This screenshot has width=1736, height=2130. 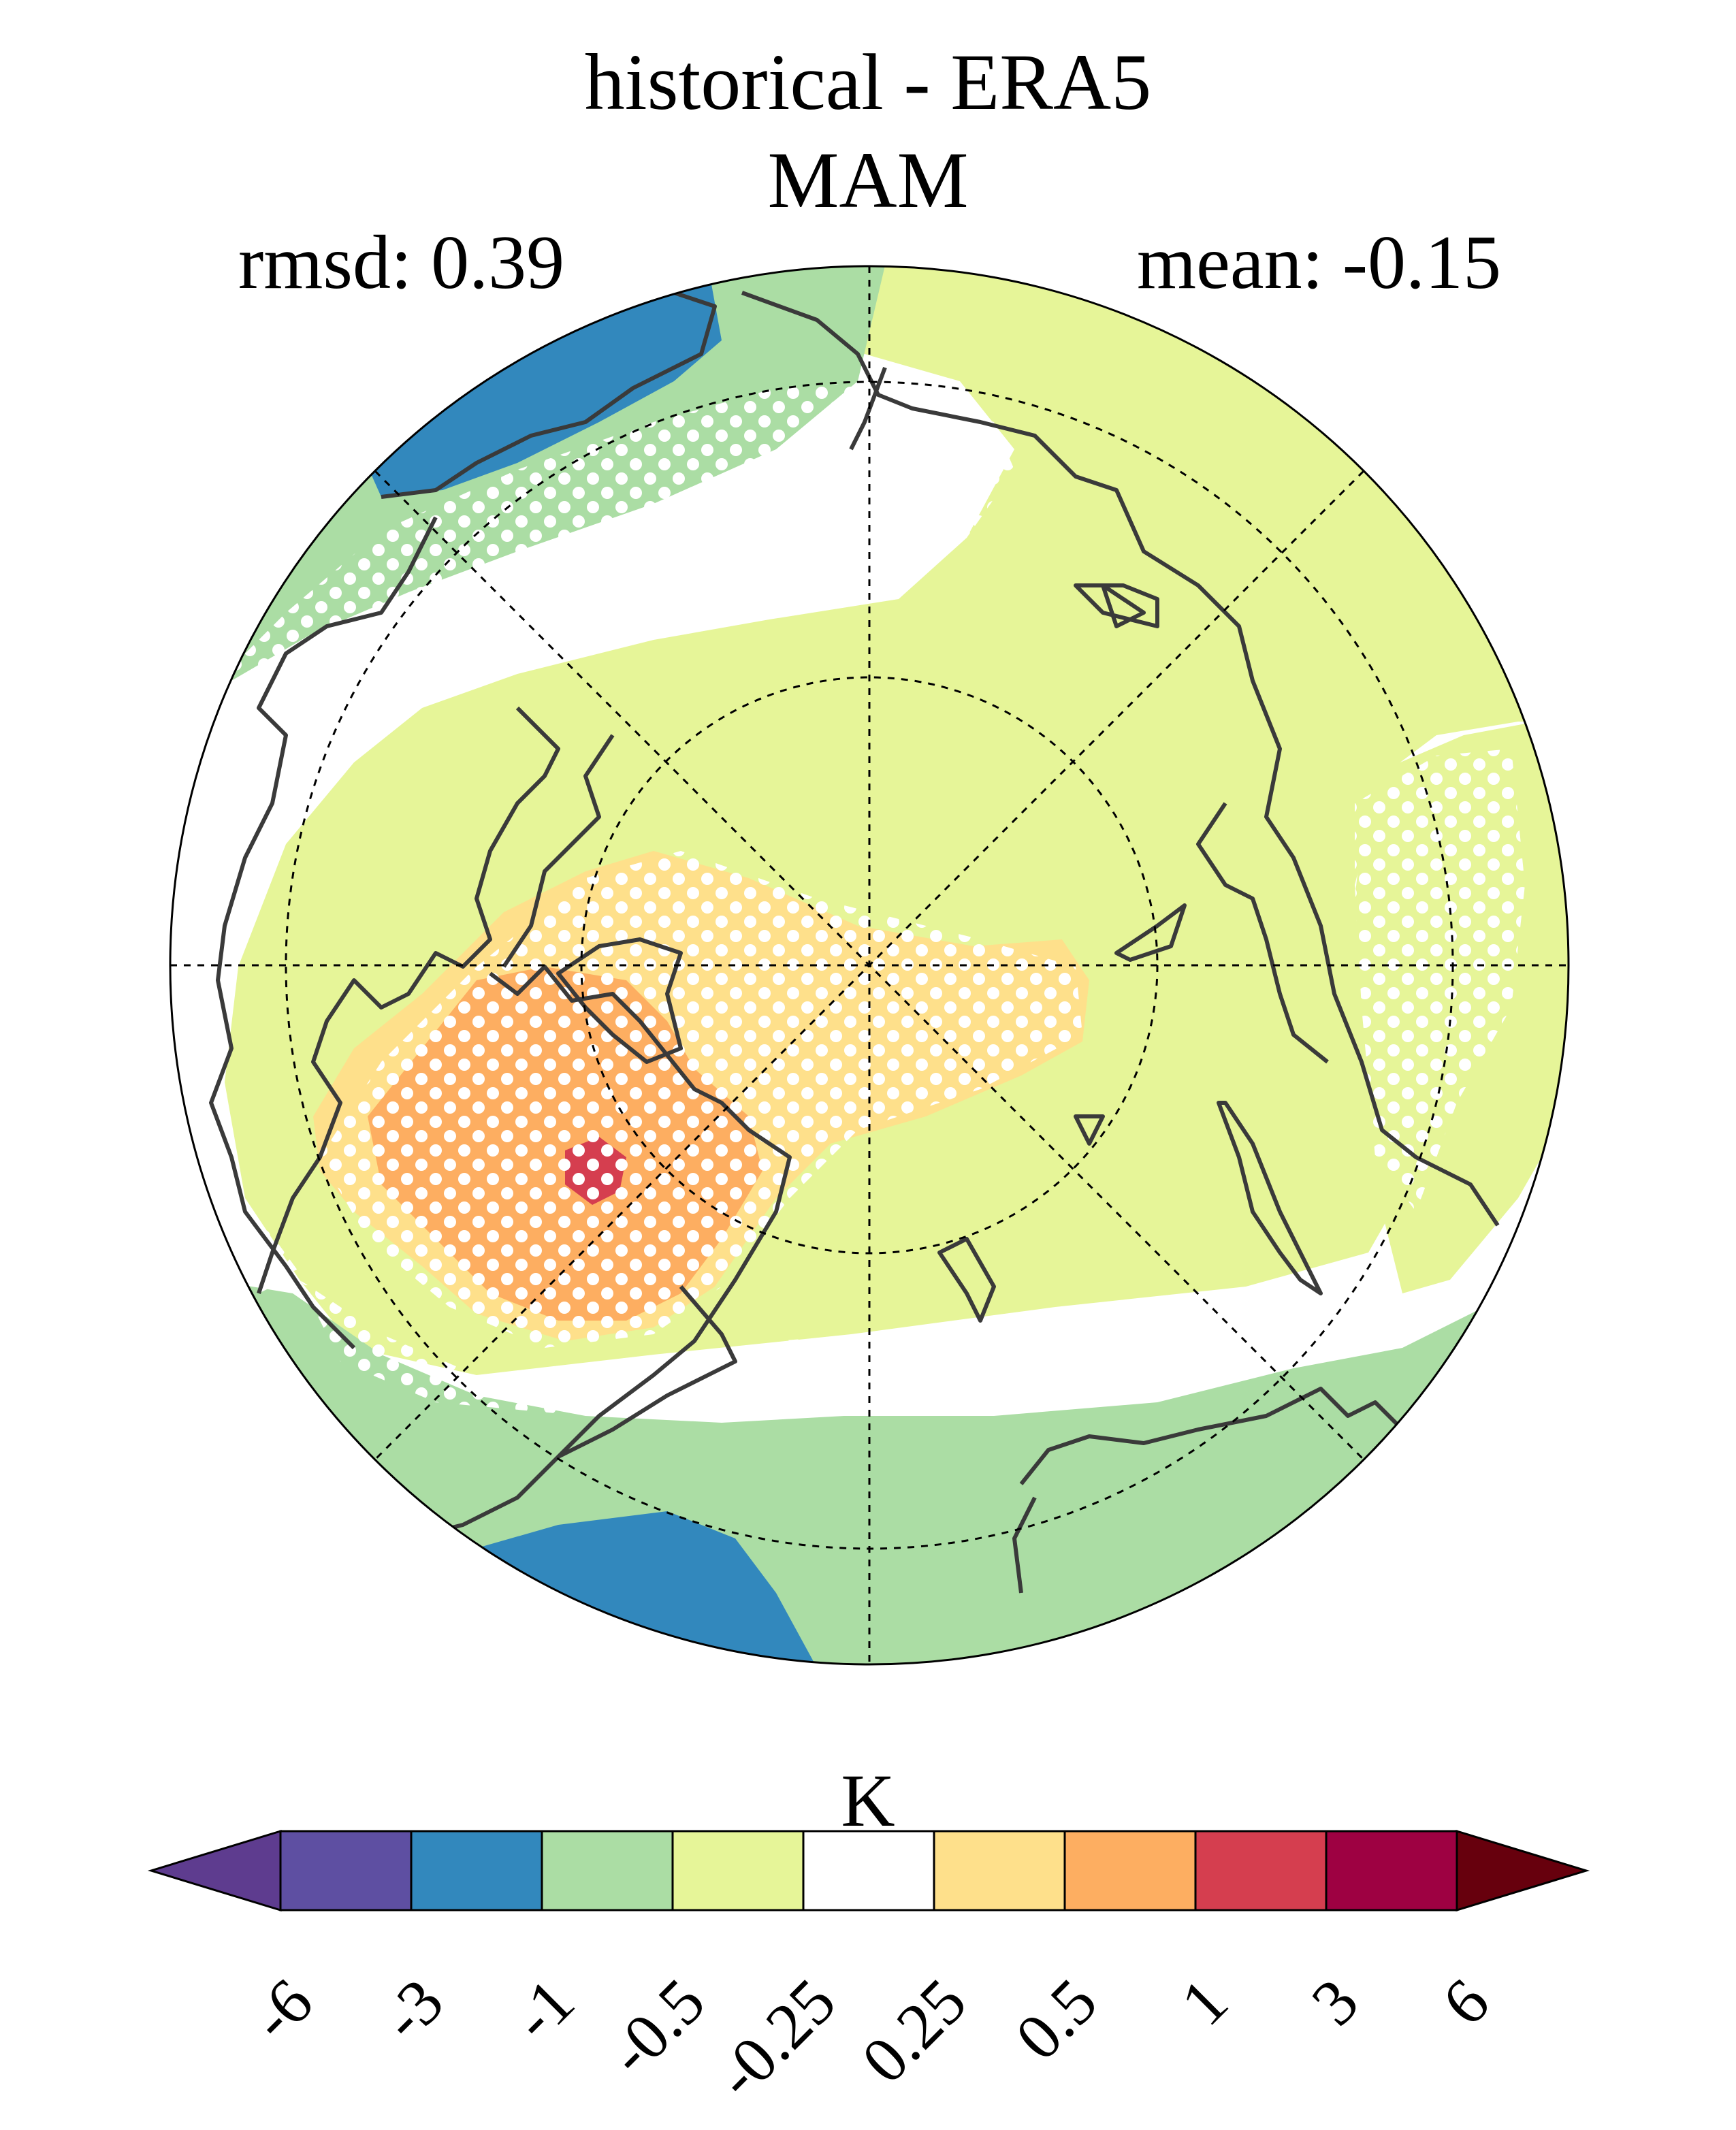 What do you see at coordinates (214, 1870) in the screenshot?
I see `colorbar-extend-low` at bounding box center [214, 1870].